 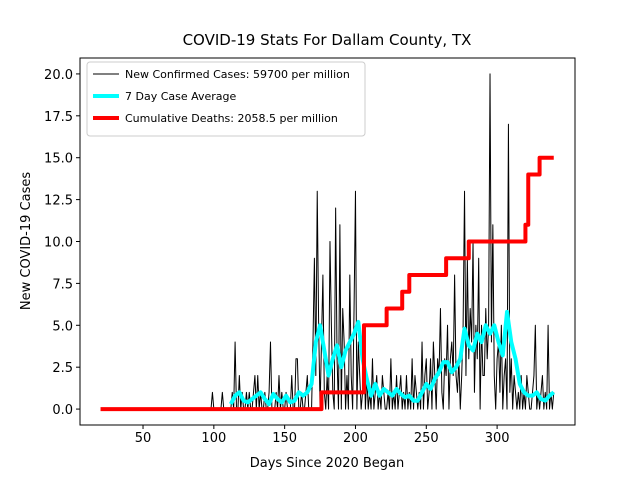 What do you see at coordinates (213, 438) in the screenshot?
I see `x-tick-label: 100` at bounding box center [213, 438].